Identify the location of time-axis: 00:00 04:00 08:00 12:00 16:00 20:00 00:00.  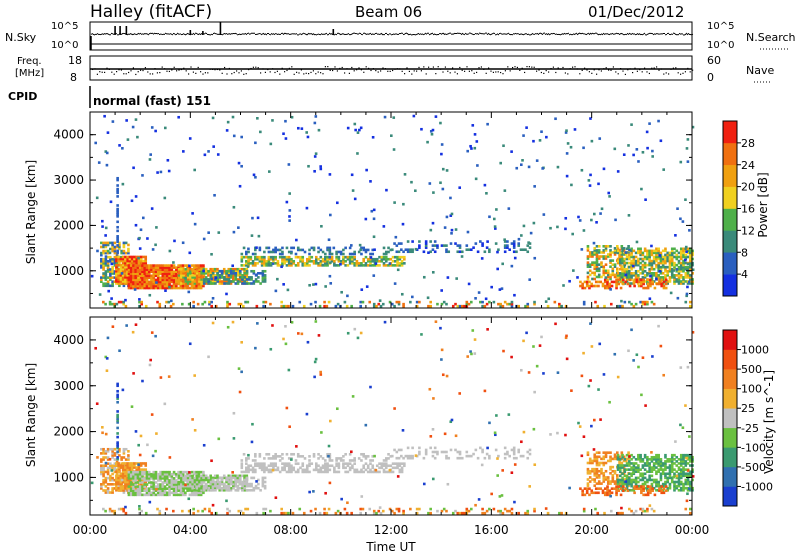
(391, 530).